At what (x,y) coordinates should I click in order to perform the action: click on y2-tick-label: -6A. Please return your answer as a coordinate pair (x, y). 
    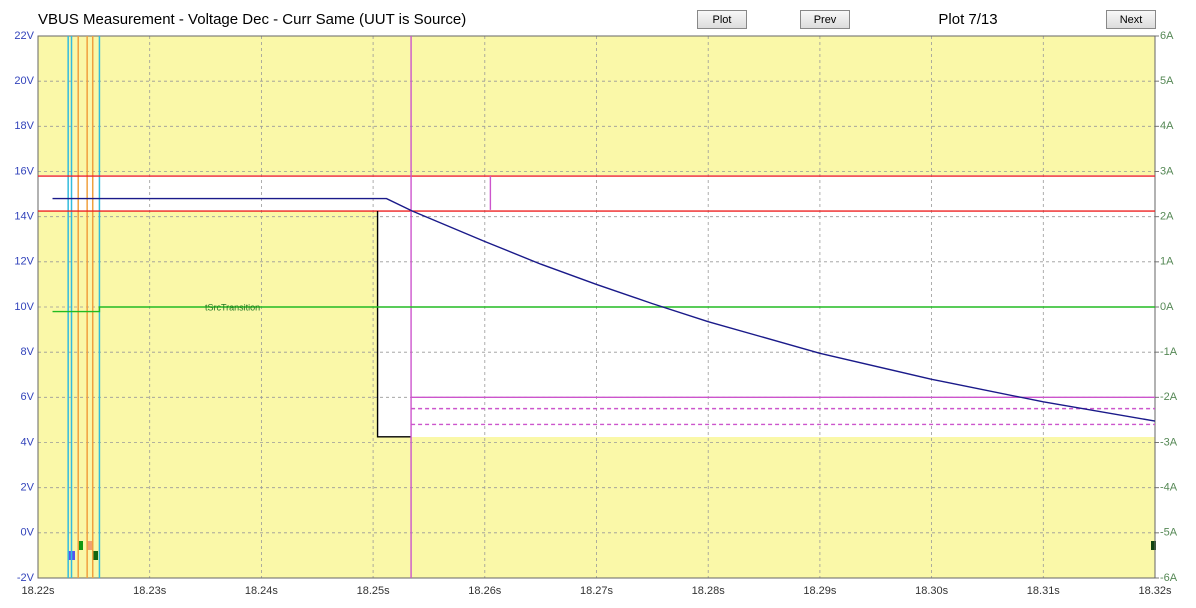
    Looking at the image, I should click on (1169, 578).